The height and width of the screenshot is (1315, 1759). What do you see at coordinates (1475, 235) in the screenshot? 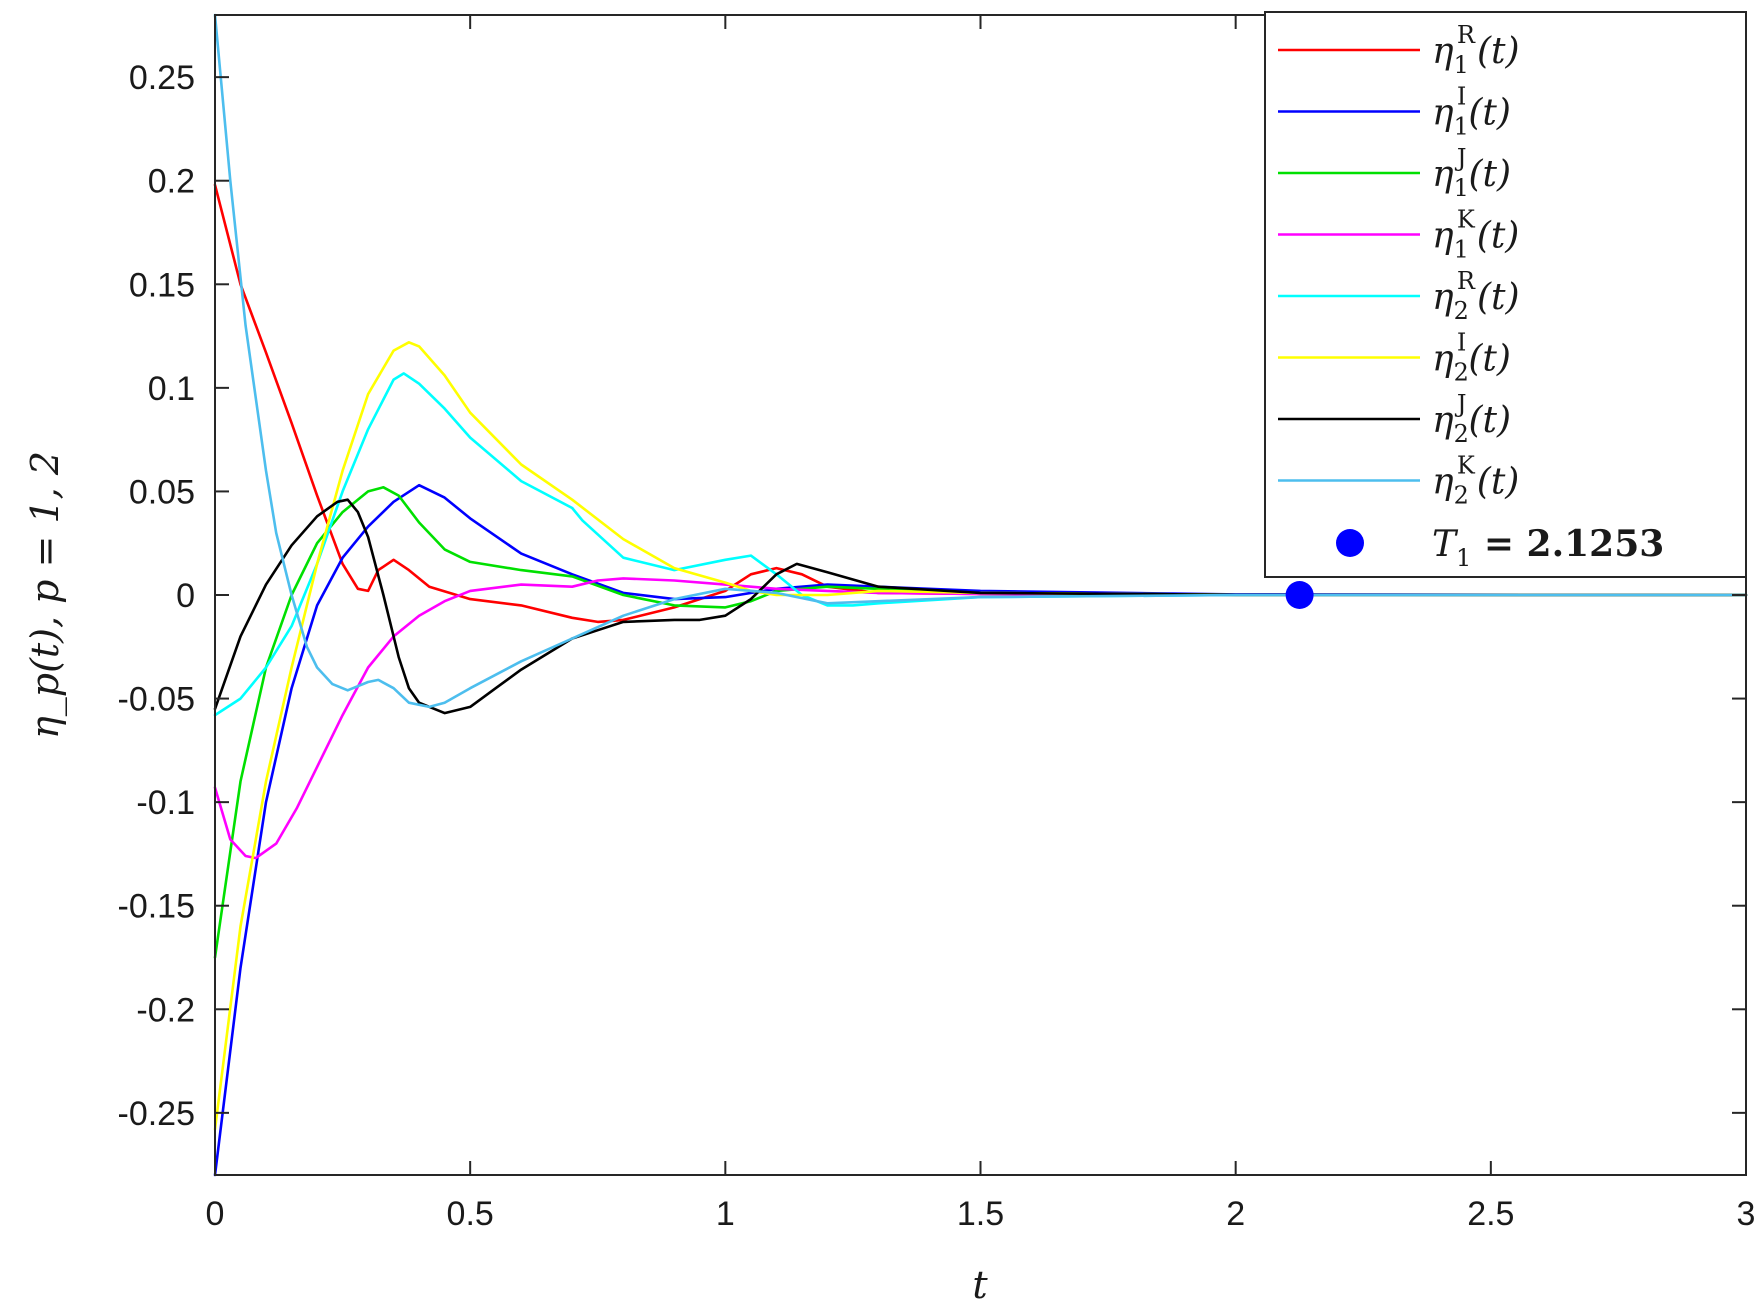
I see `legend-entry-4: η1K(t)` at bounding box center [1475, 235].